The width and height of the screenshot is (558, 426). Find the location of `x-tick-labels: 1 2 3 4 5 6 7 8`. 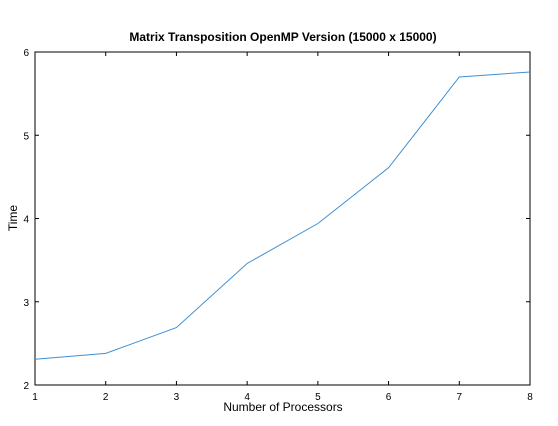

x-tick-labels: 1 2 3 4 5 6 7 8 is located at coordinates (282, 397).